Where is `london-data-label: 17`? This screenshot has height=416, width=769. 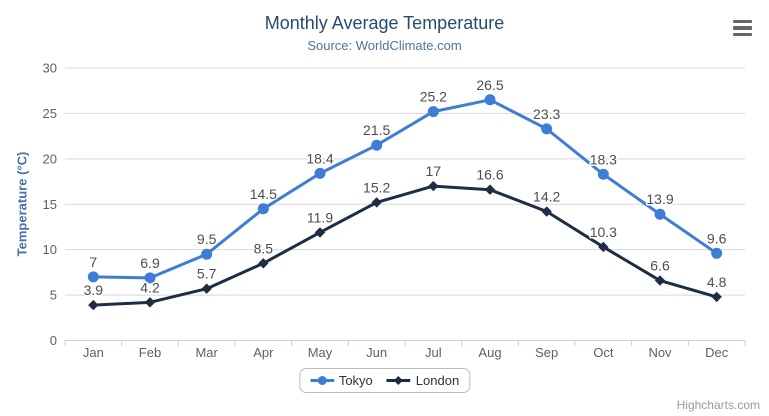
london-data-label: 17 is located at coordinates (434, 171).